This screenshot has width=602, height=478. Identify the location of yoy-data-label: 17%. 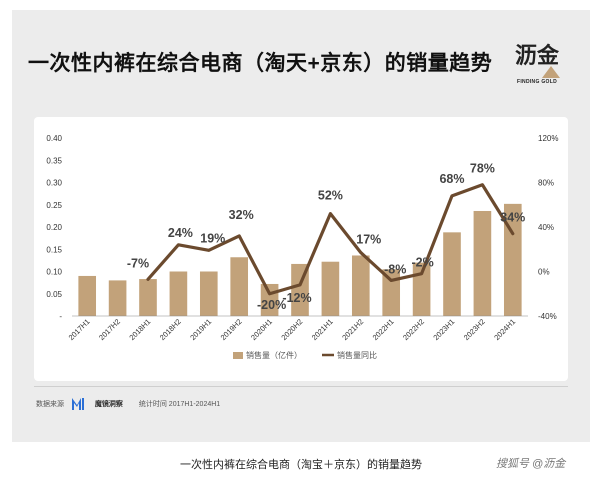
(368, 240).